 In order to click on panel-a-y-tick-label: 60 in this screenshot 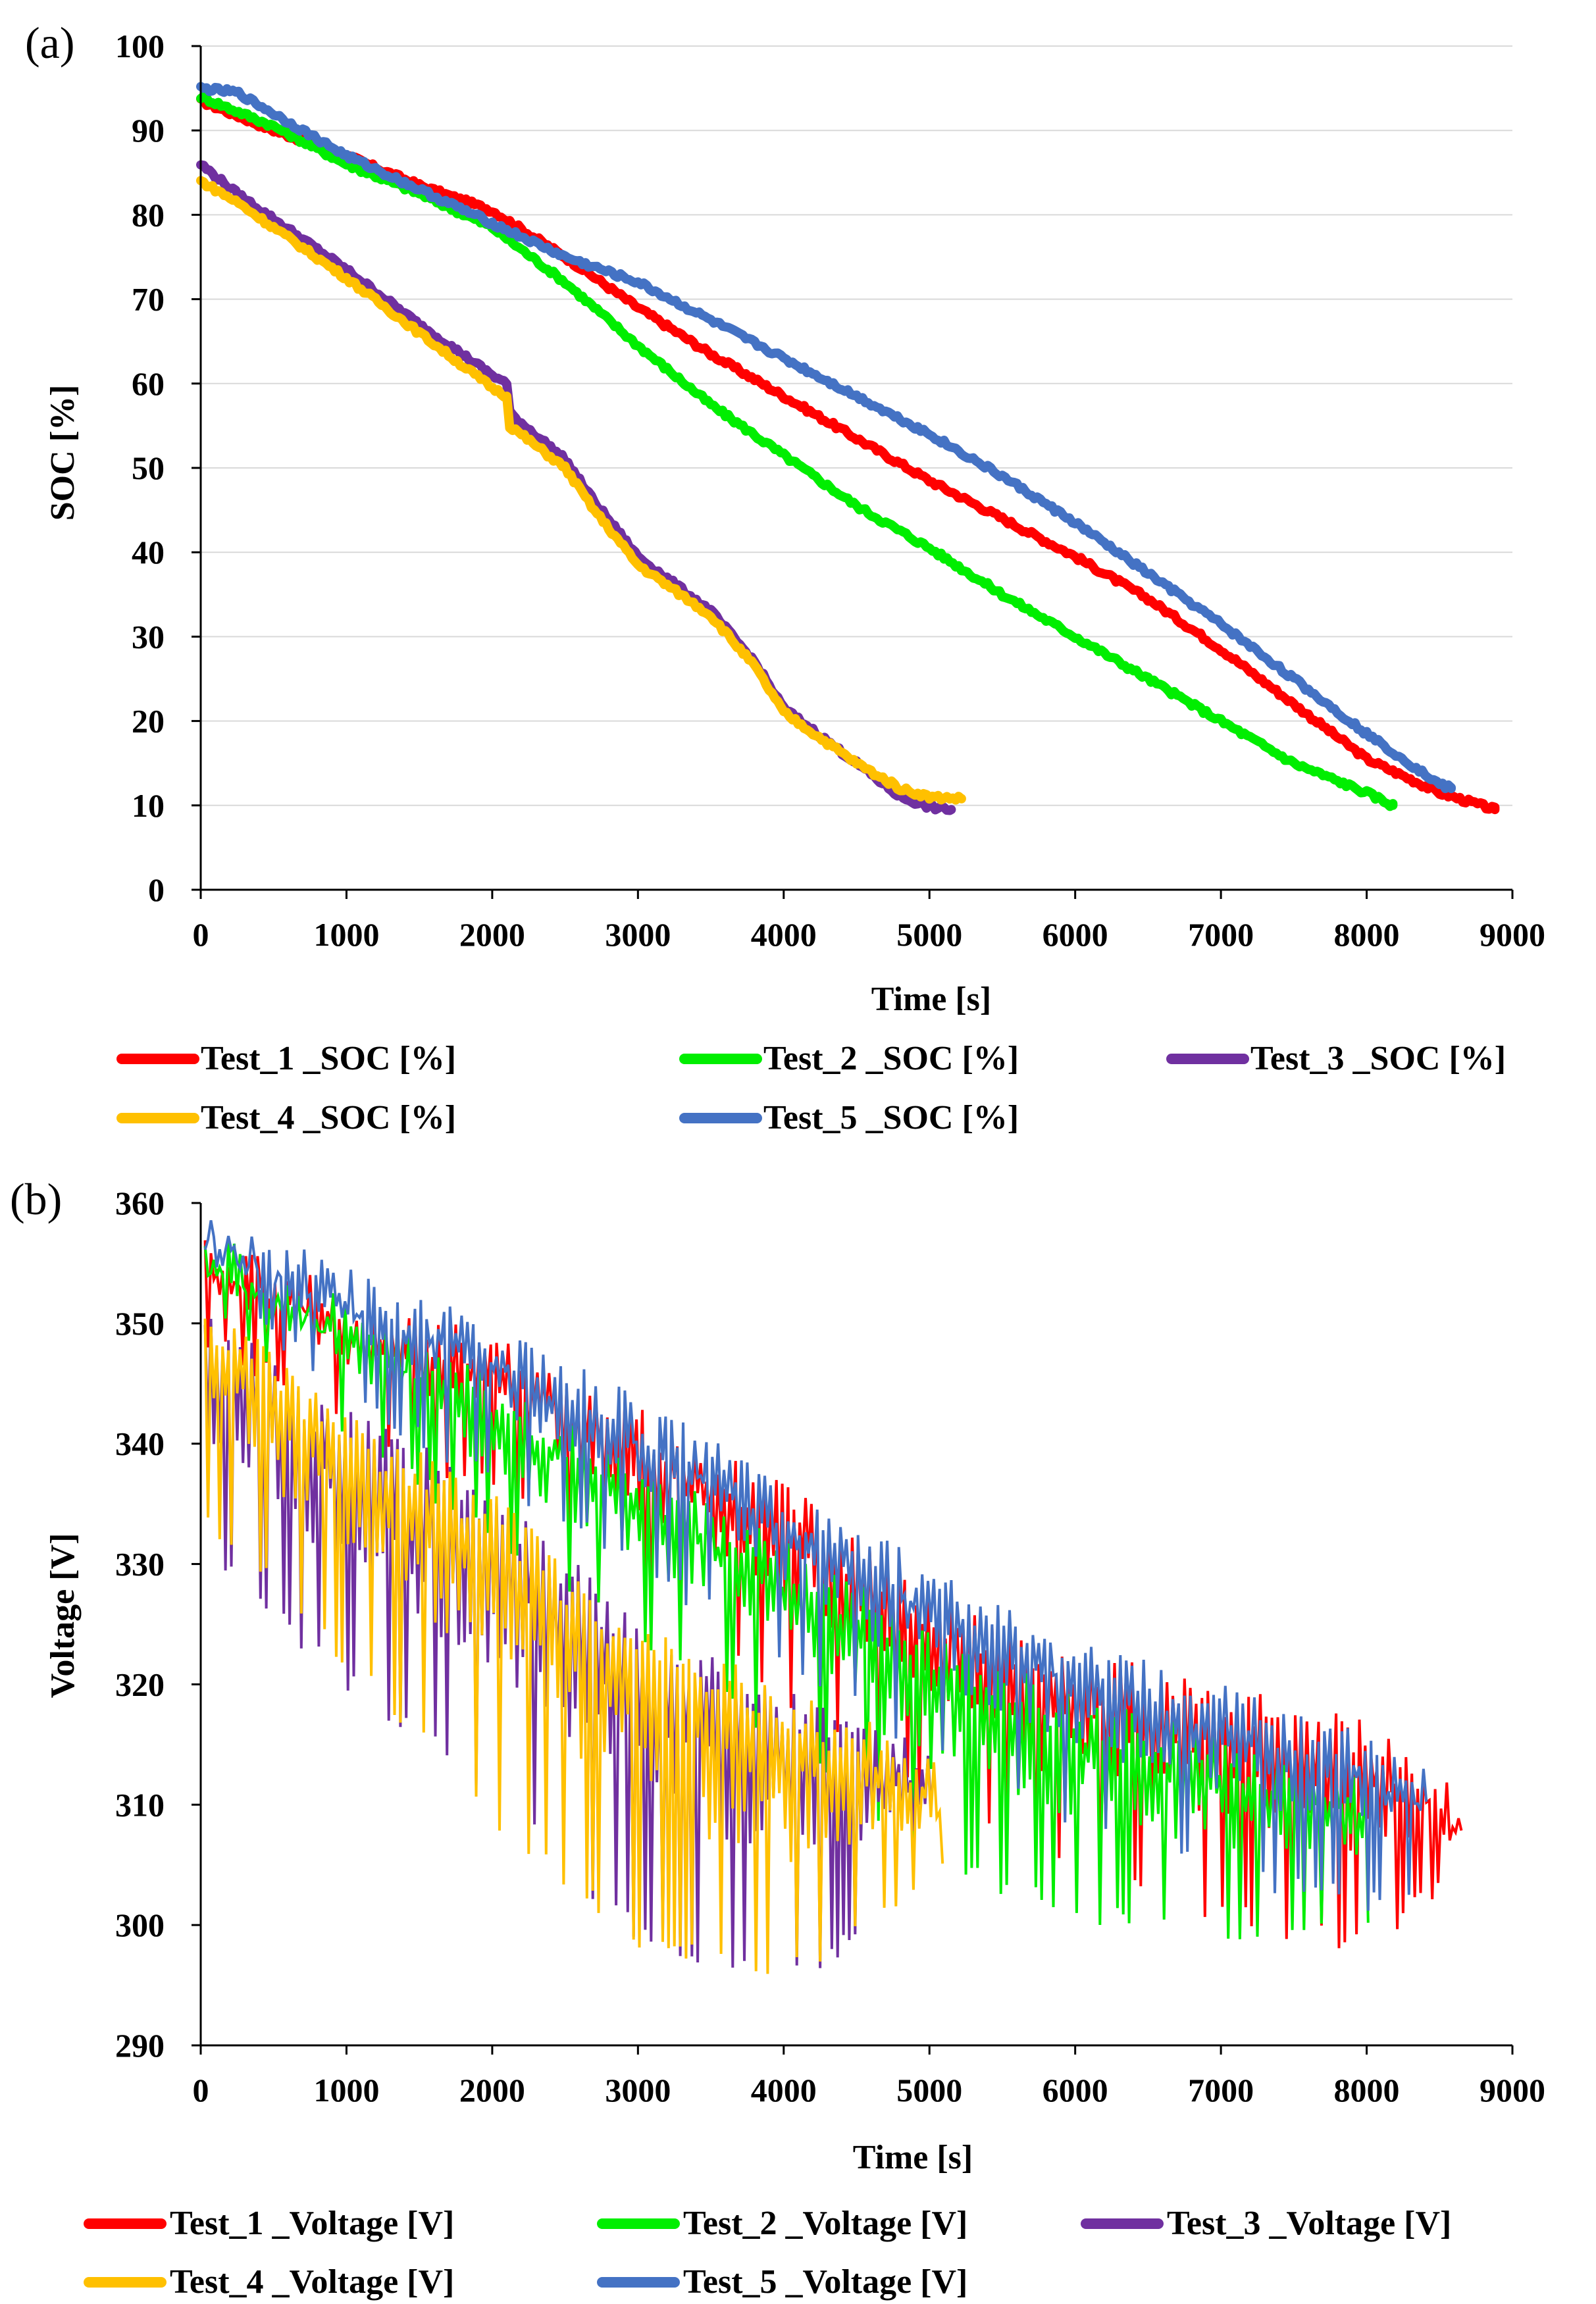, I will do `click(148, 383)`.